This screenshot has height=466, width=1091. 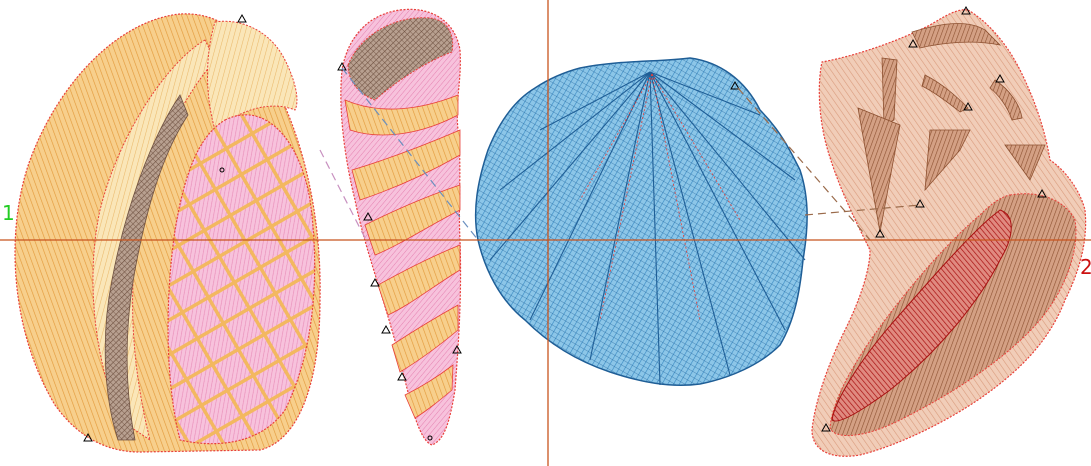 I want to click on end-marker-label: 2, so click(x=1085, y=267).